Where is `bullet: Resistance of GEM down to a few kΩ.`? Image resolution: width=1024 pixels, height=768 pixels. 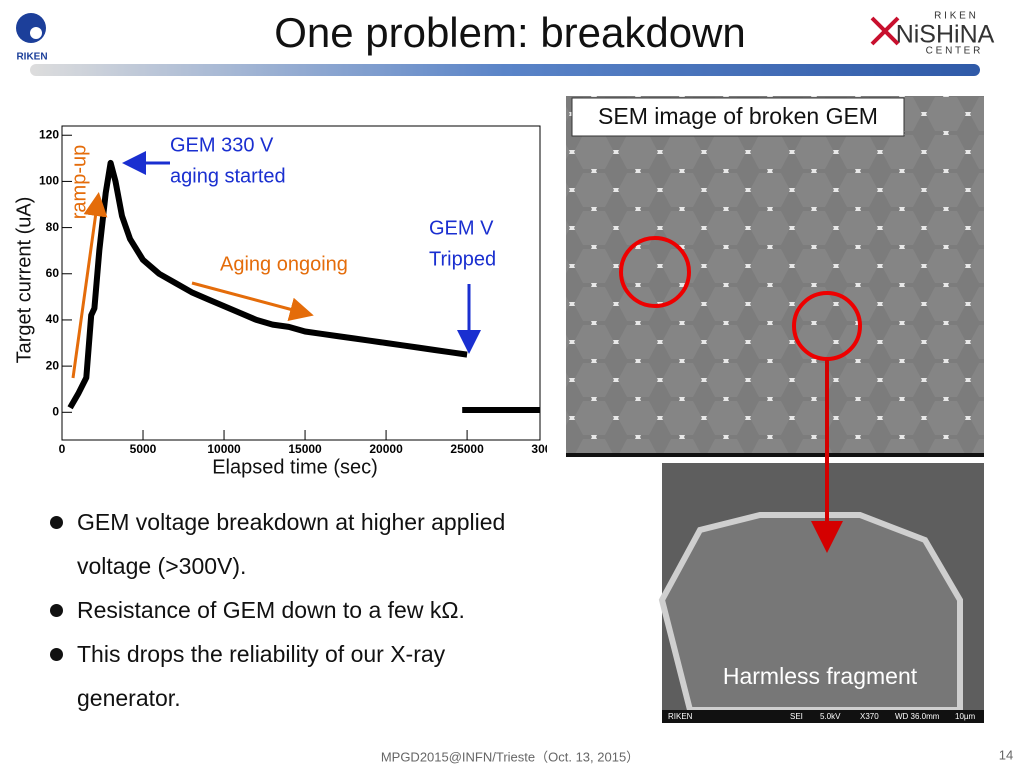 bullet: Resistance of GEM down to a few kΩ. is located at coordinates (283, 610).